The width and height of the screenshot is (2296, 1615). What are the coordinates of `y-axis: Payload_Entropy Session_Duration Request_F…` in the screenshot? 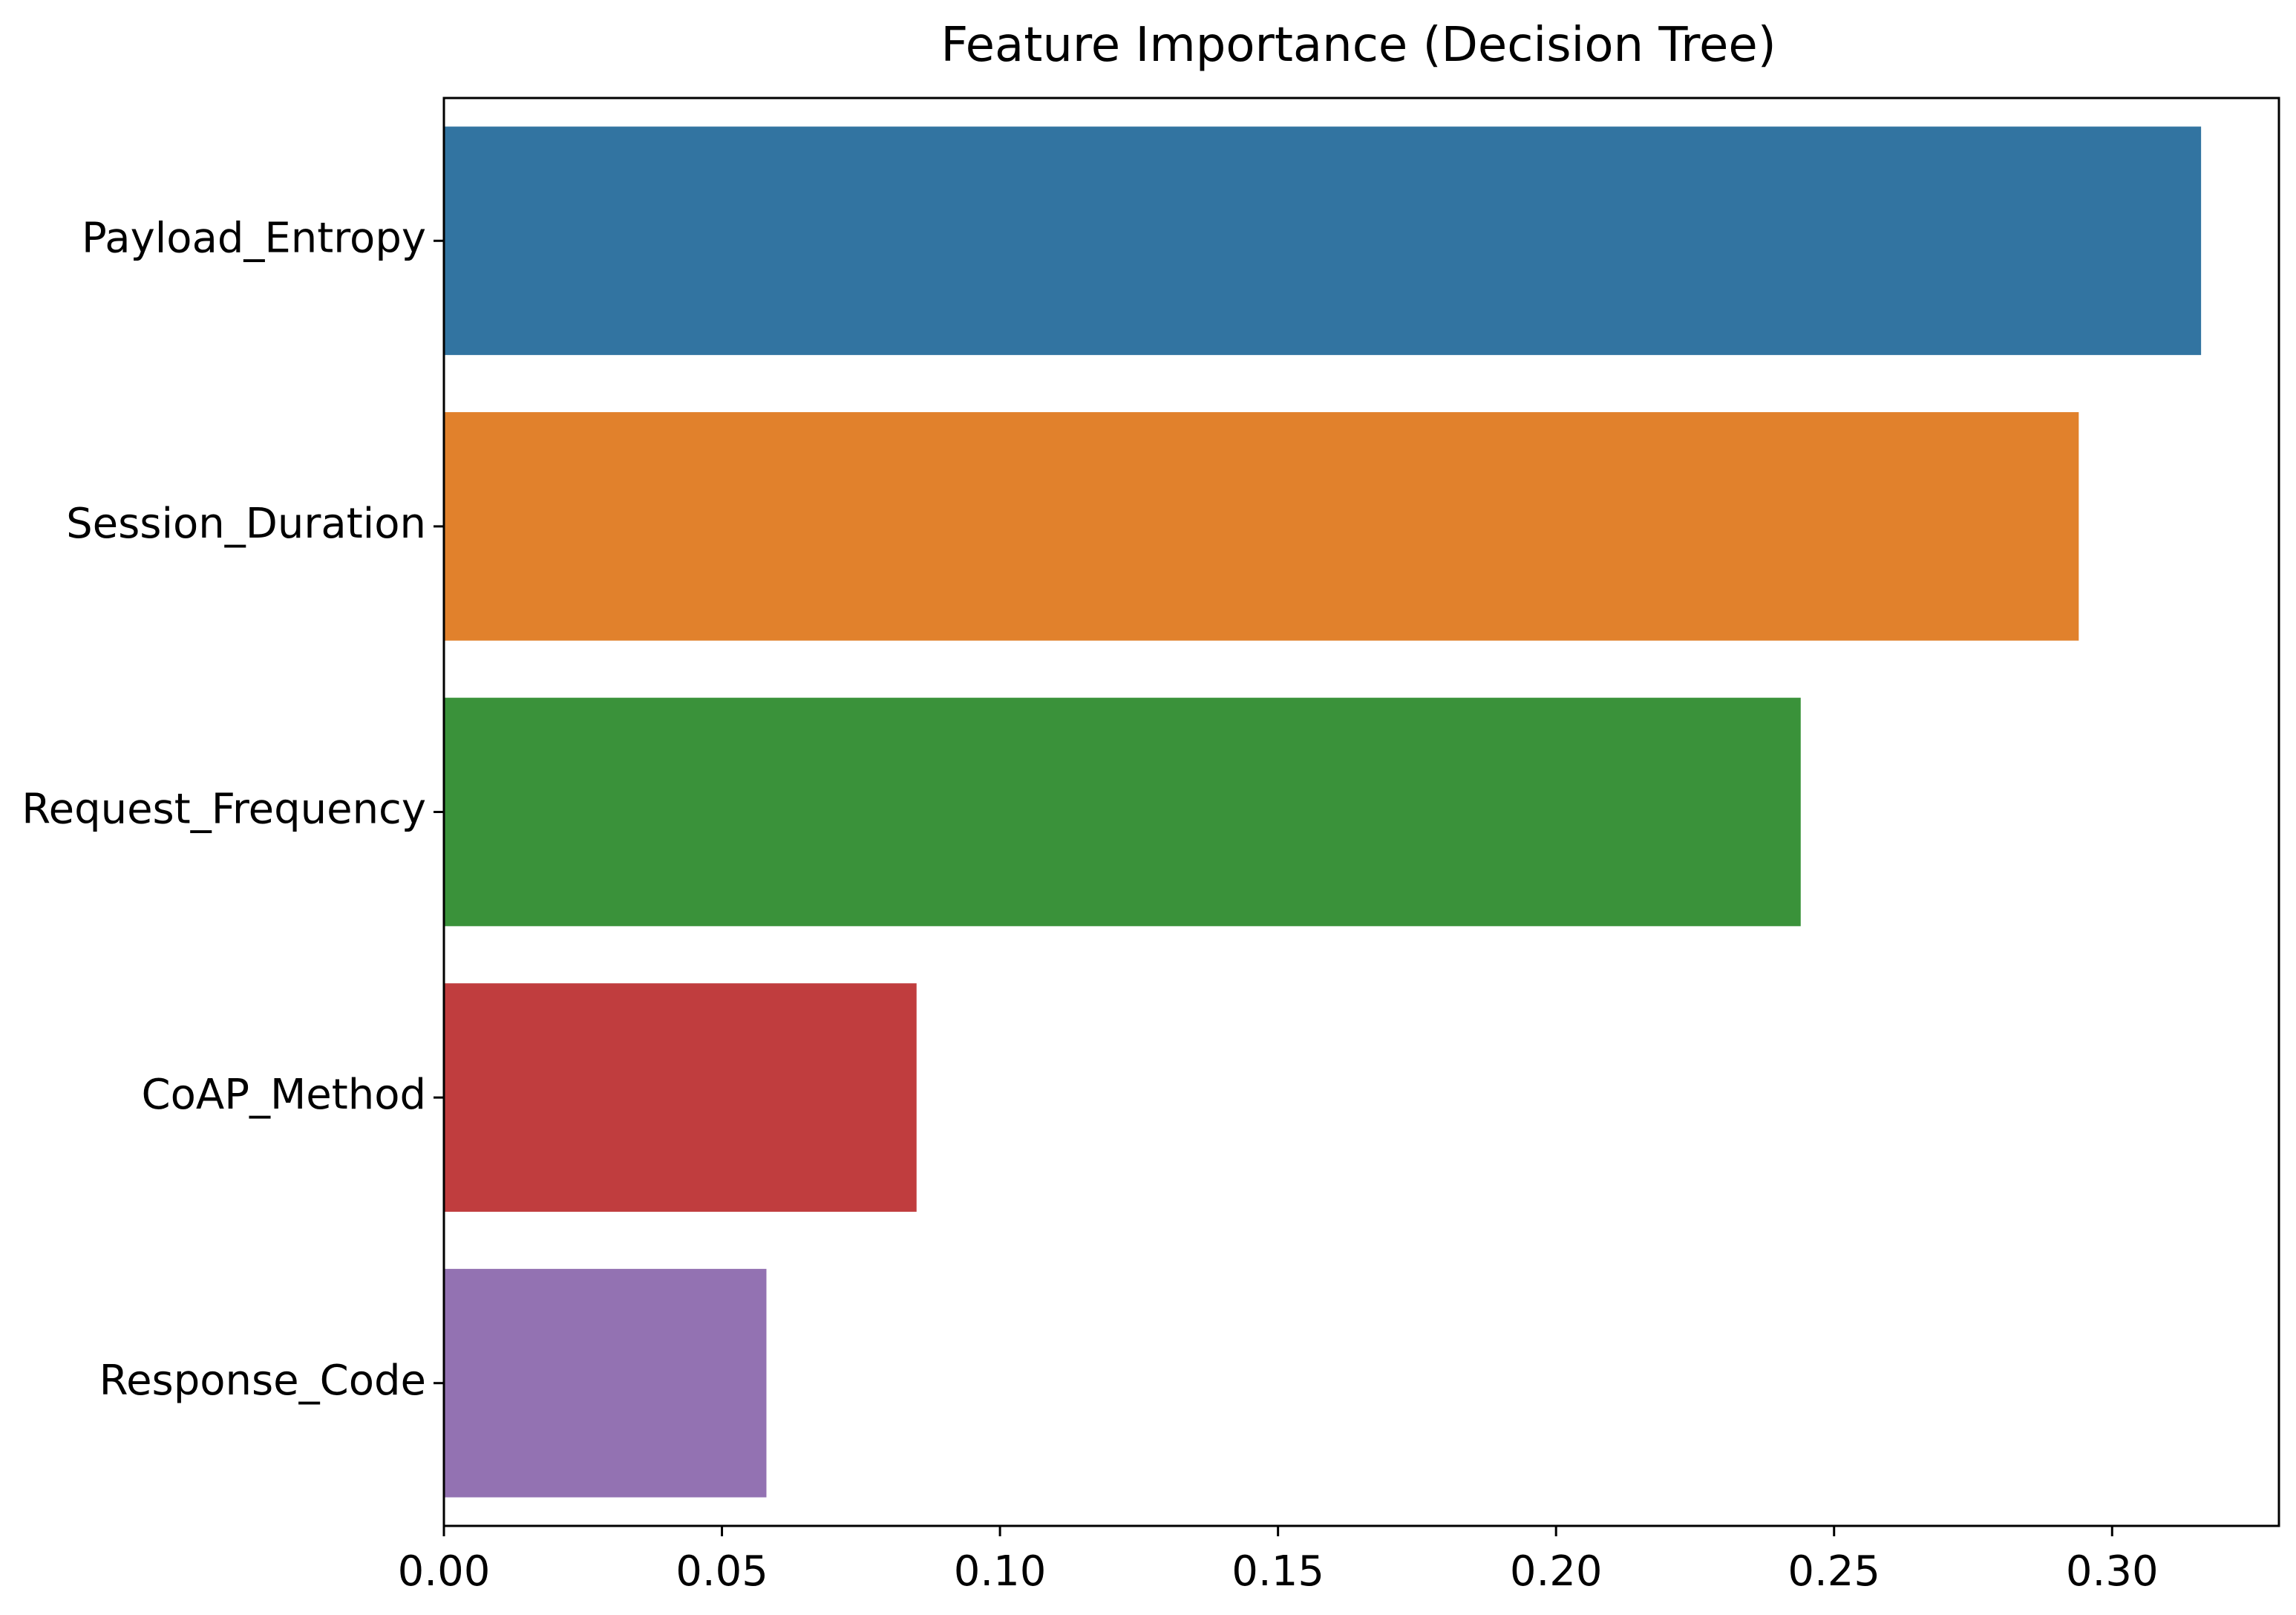 It's located at (233, 809).